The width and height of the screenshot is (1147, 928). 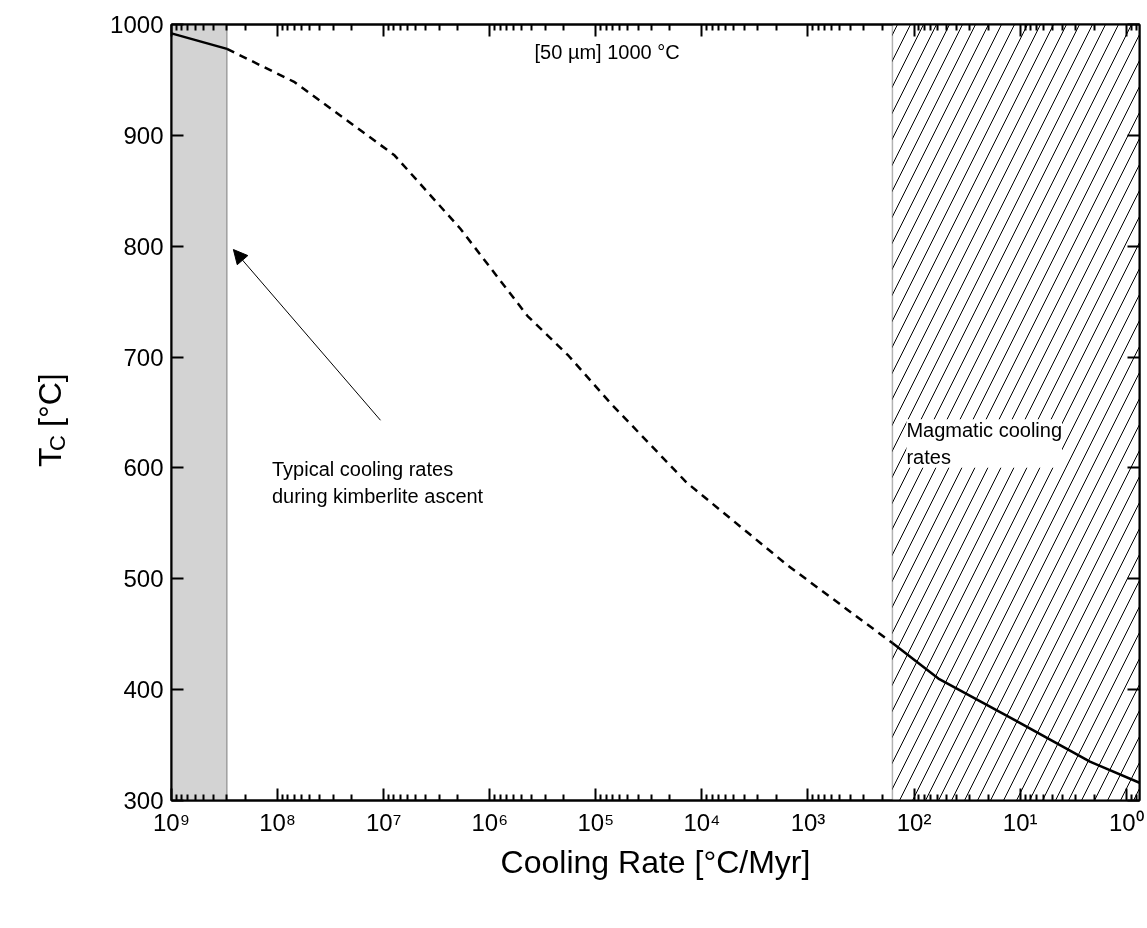 What do you see at coordinates (808, 822) in the screenshot?
I see `x-tick-label: 10³` at bounding box center [808, 822].